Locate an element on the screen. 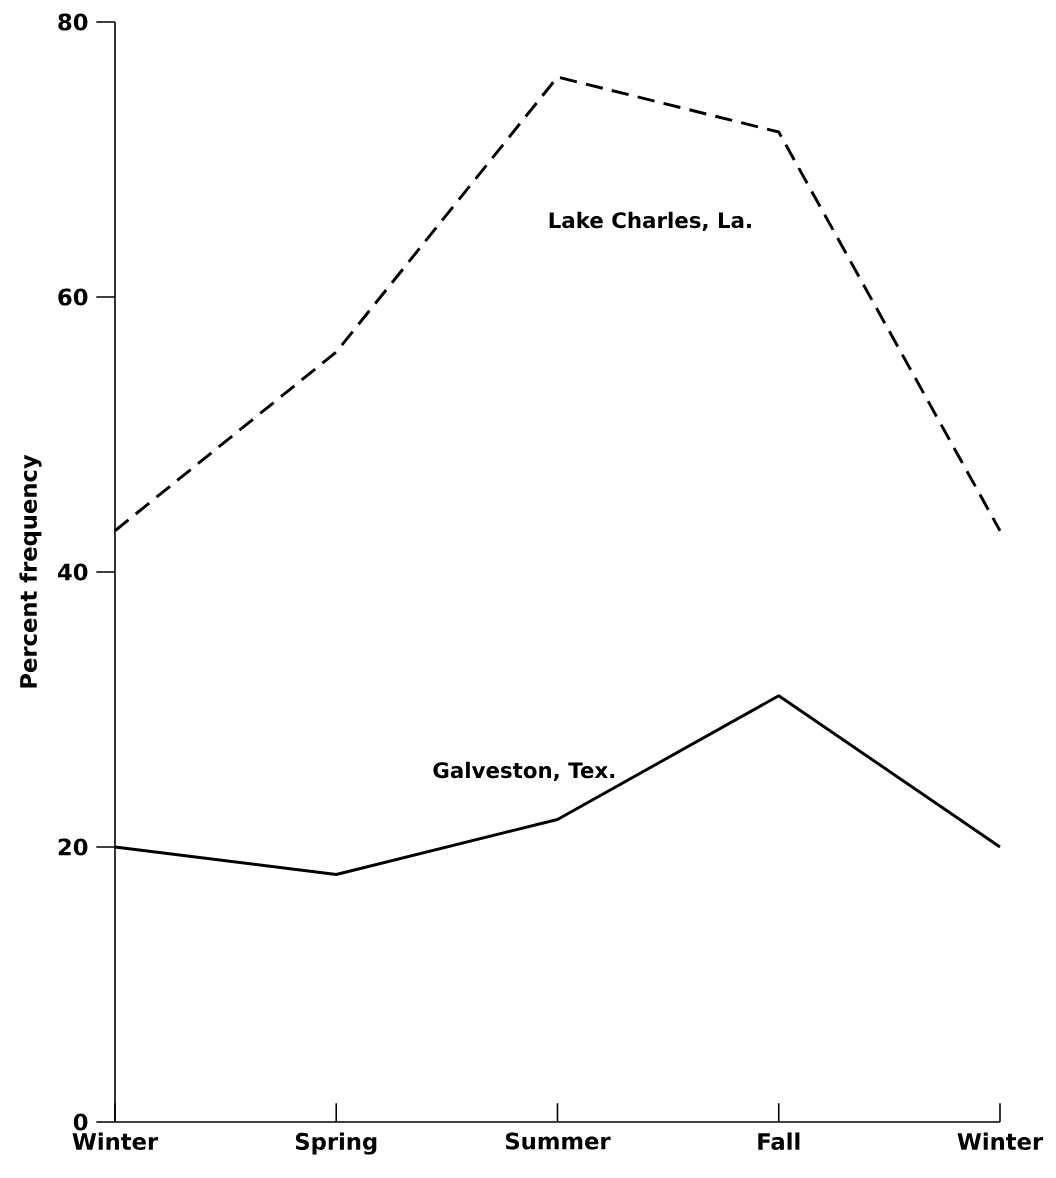  y-axis-title: Percent frequency is located at coordinates (30, 571).